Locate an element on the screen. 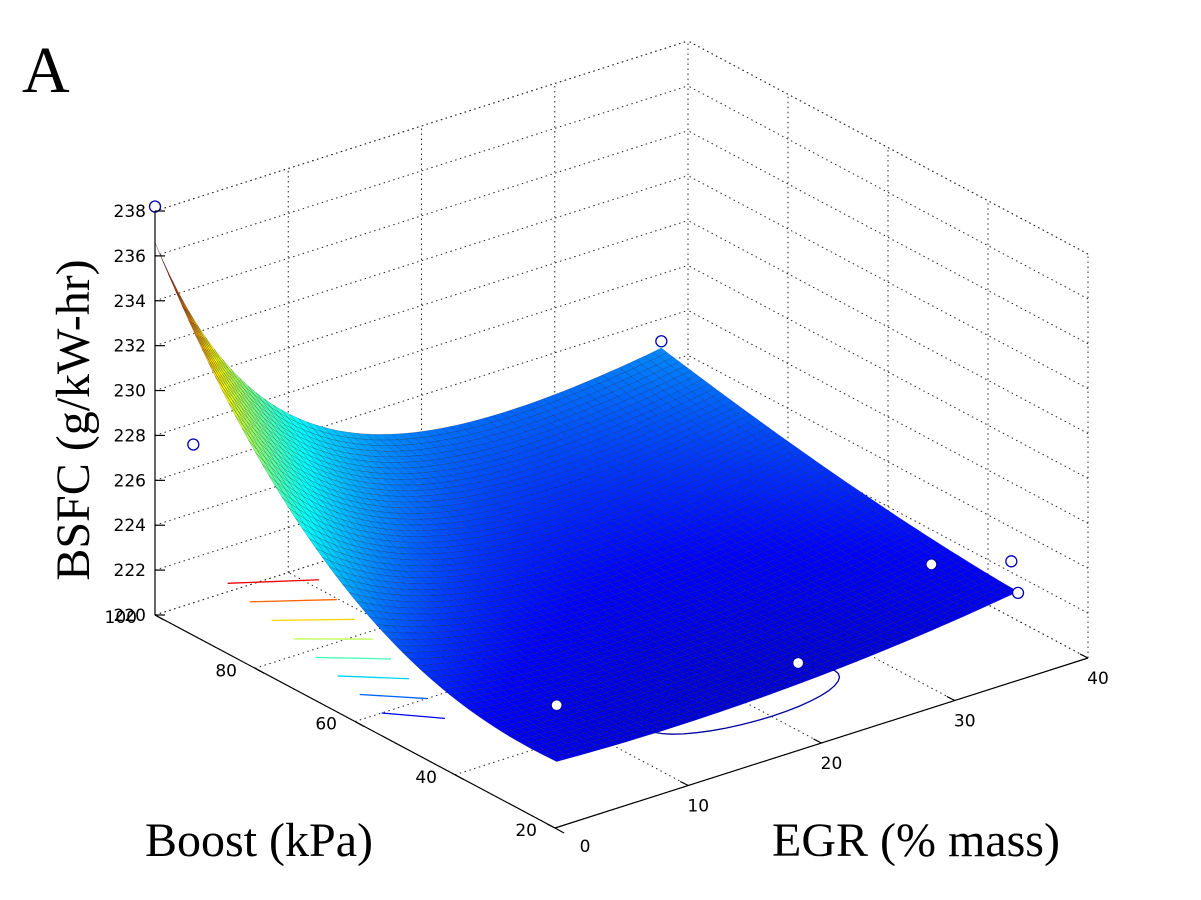 The height and width of the screenshot is (900, 1201). z-tick-label: 236 is located at coordinates (130, 257).